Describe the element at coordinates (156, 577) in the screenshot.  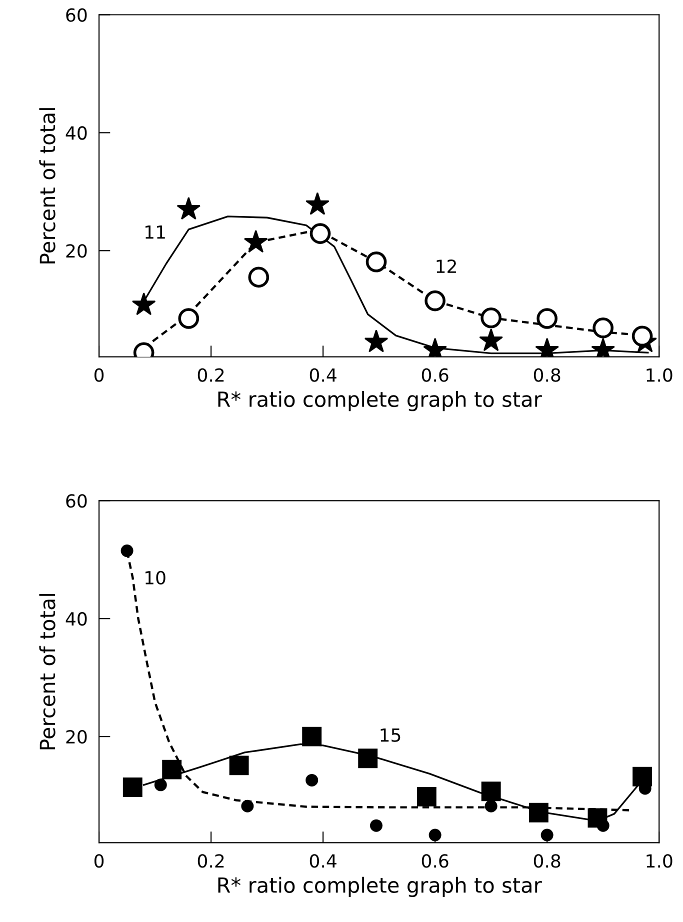
I see `annotation: 10` at that location.